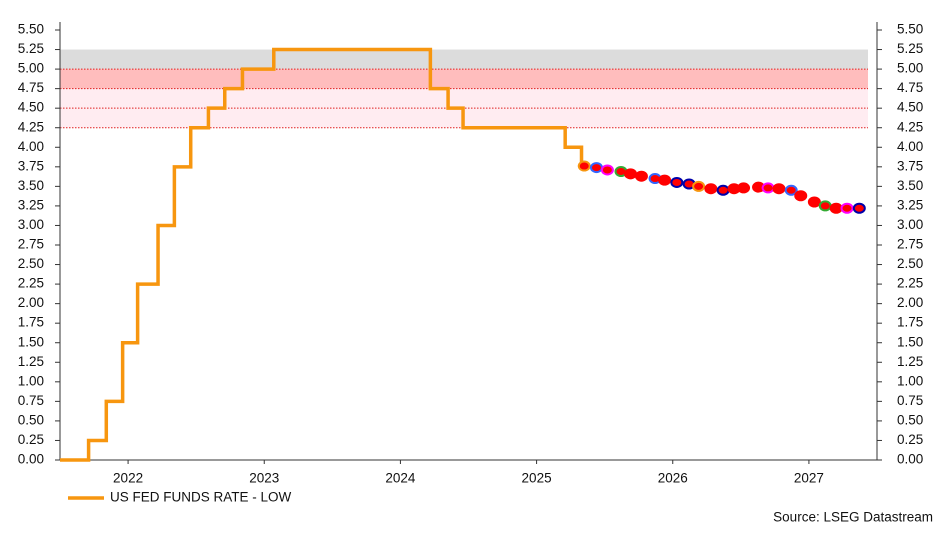 This screenshot has width=940, height=534. What do you see at coordinates (910, 439) in the screenshot?
I see `y2-tick-label: 0.25` at bounding box center [910, 439].